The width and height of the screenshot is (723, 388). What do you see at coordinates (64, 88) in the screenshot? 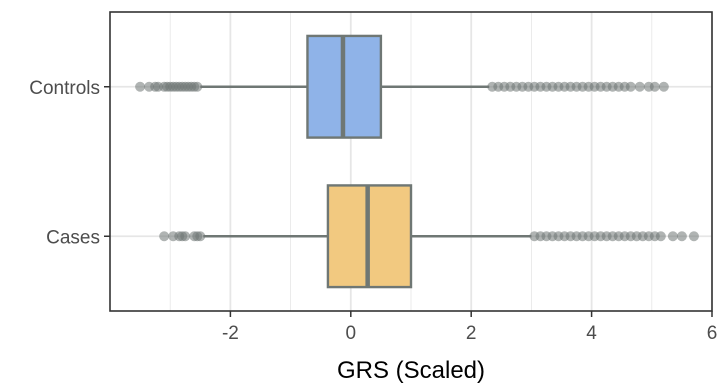
I see `y-tick-label: Controls` at bounding box center [64, 88].